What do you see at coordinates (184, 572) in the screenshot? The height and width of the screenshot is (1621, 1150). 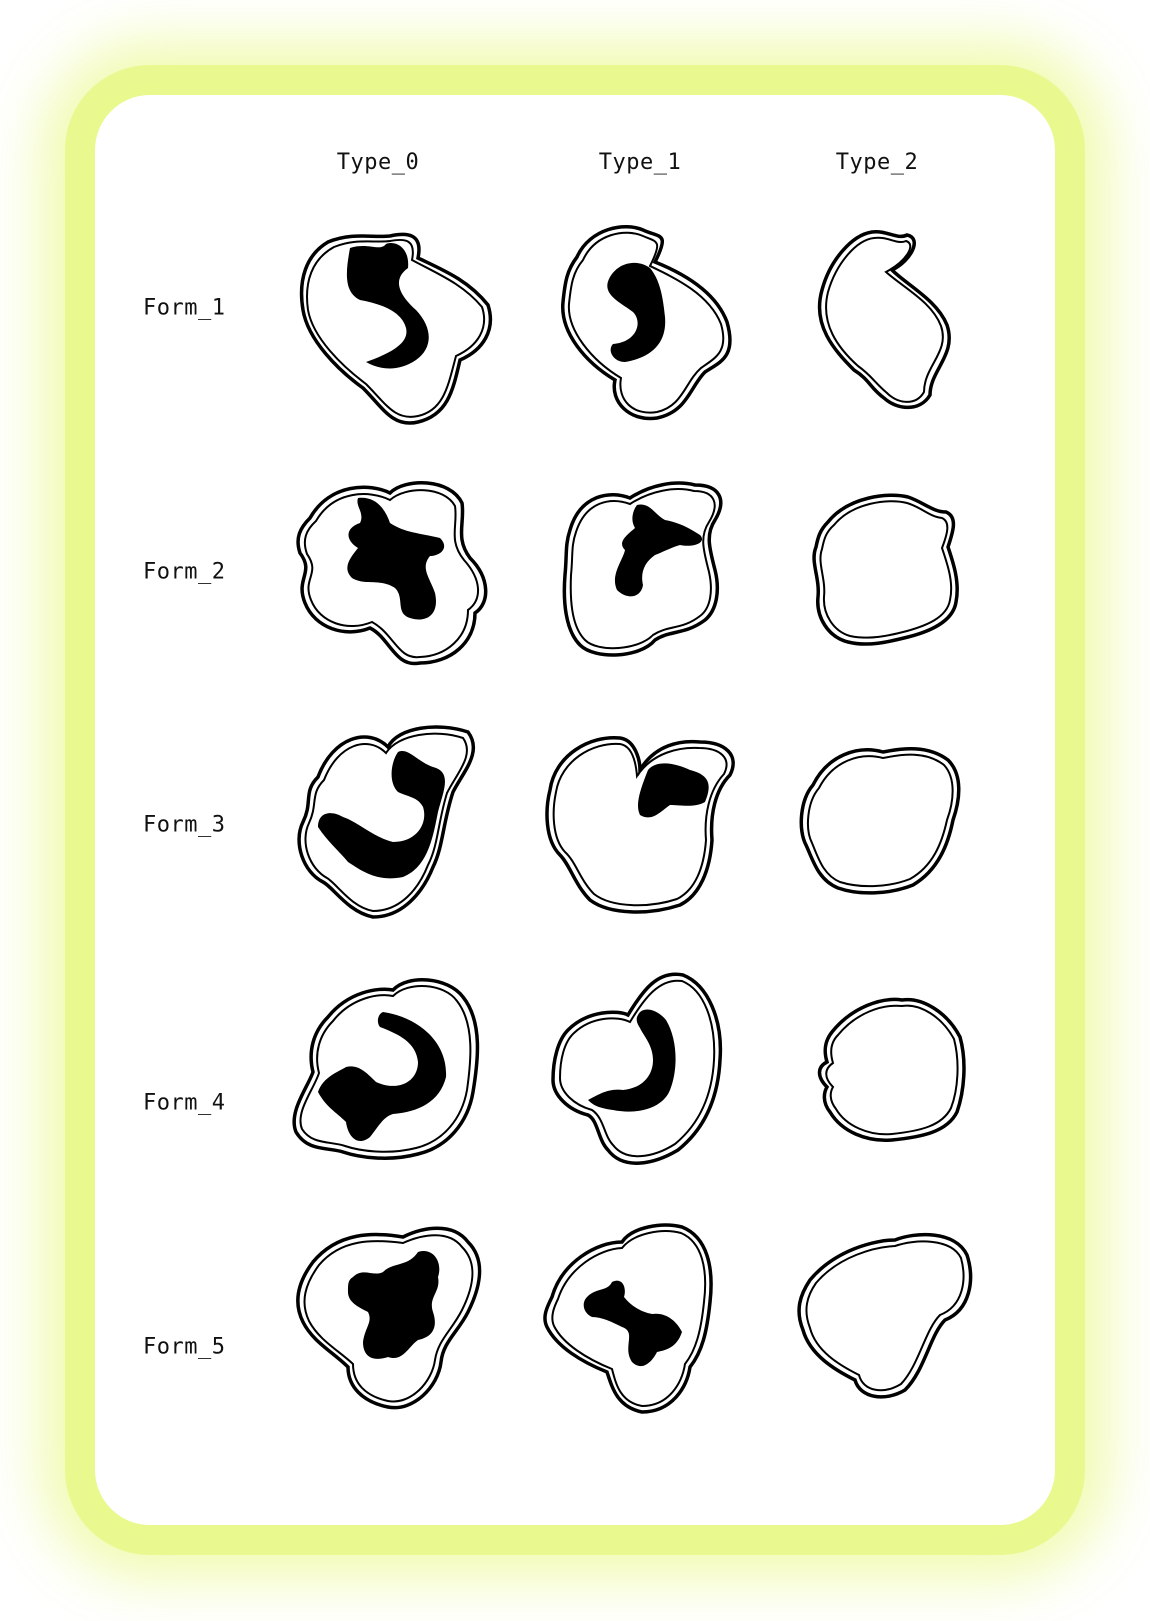 I see `row-label-form-2: Form_2` at bounding box center [184, 572].